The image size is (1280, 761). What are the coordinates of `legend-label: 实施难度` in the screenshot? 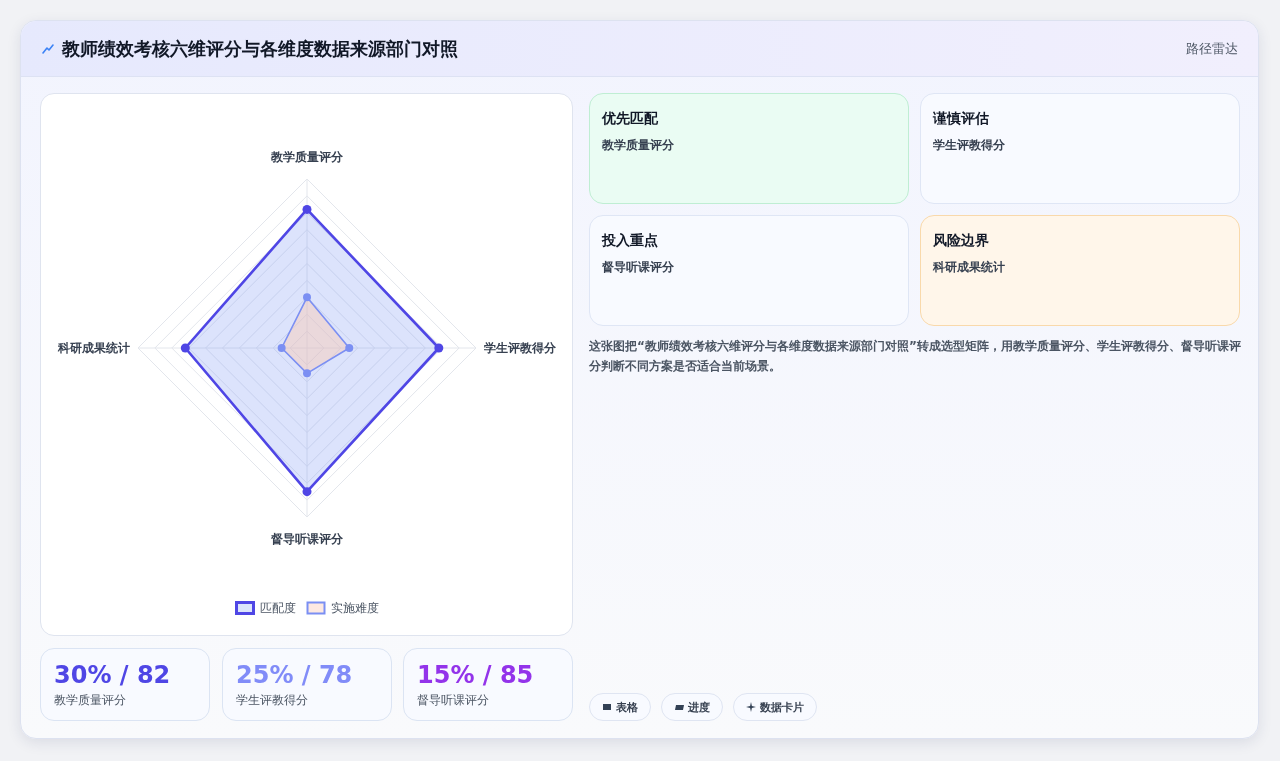 It's located at (355, 608).